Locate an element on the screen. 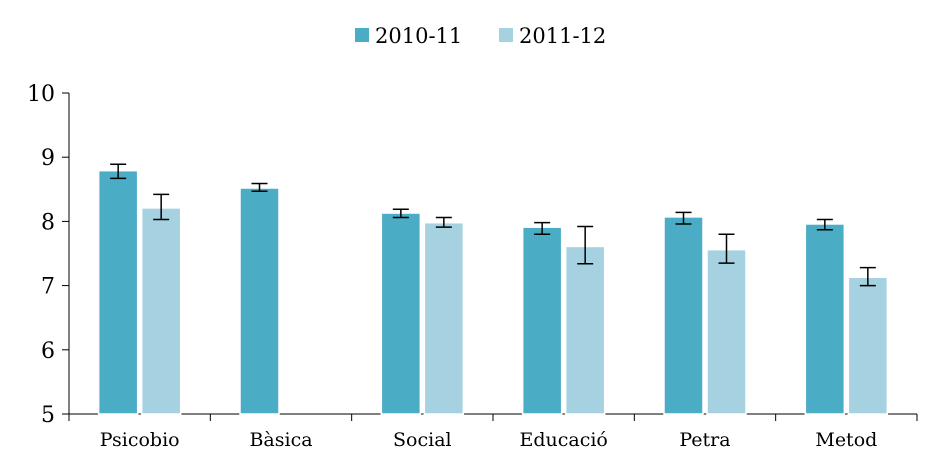  bar-2011-12-Petra is located at coordinates (726, 331).